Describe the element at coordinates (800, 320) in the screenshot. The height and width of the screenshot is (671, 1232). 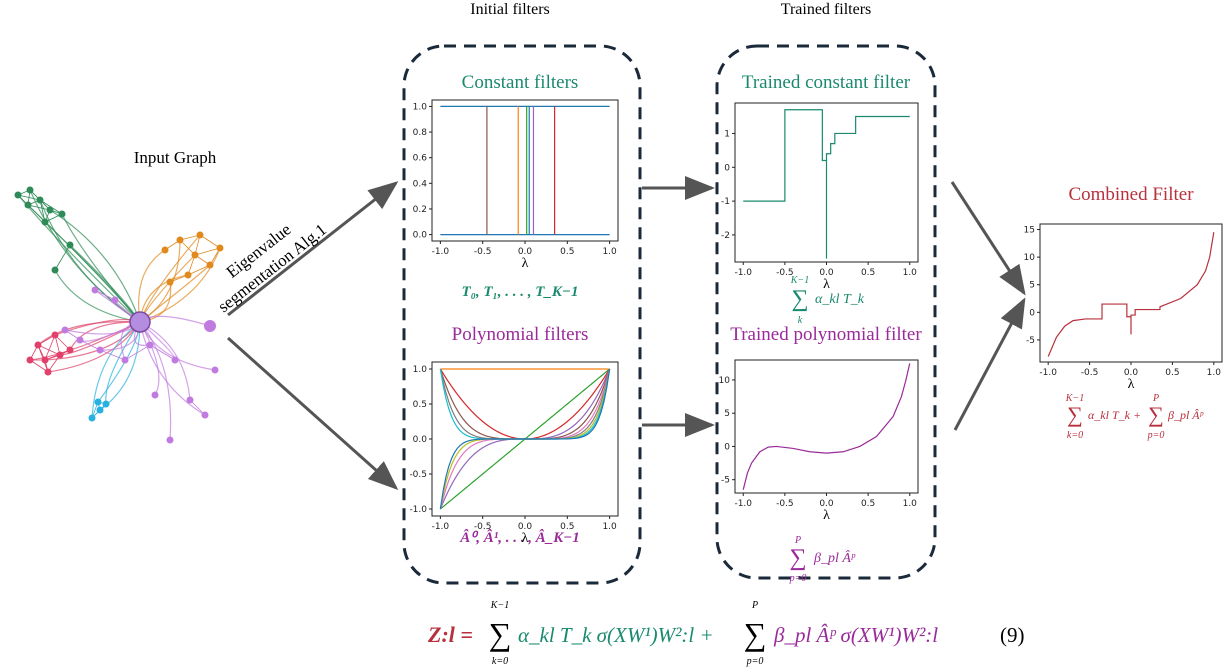
I see `sum-bottom: k` at that location.